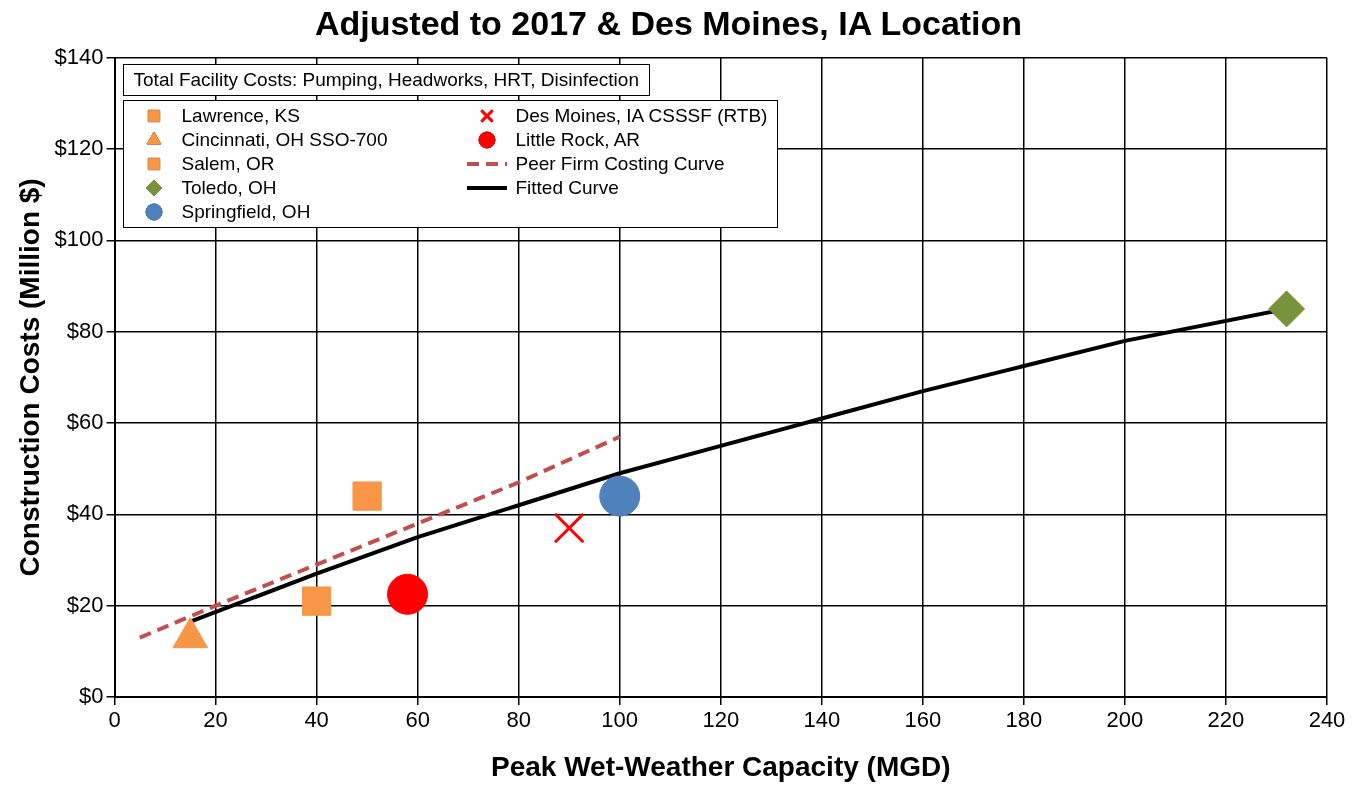  Describe the element at coordinates (316, 720) in the screenshot. I see `x-tick-label: 40` at that location.